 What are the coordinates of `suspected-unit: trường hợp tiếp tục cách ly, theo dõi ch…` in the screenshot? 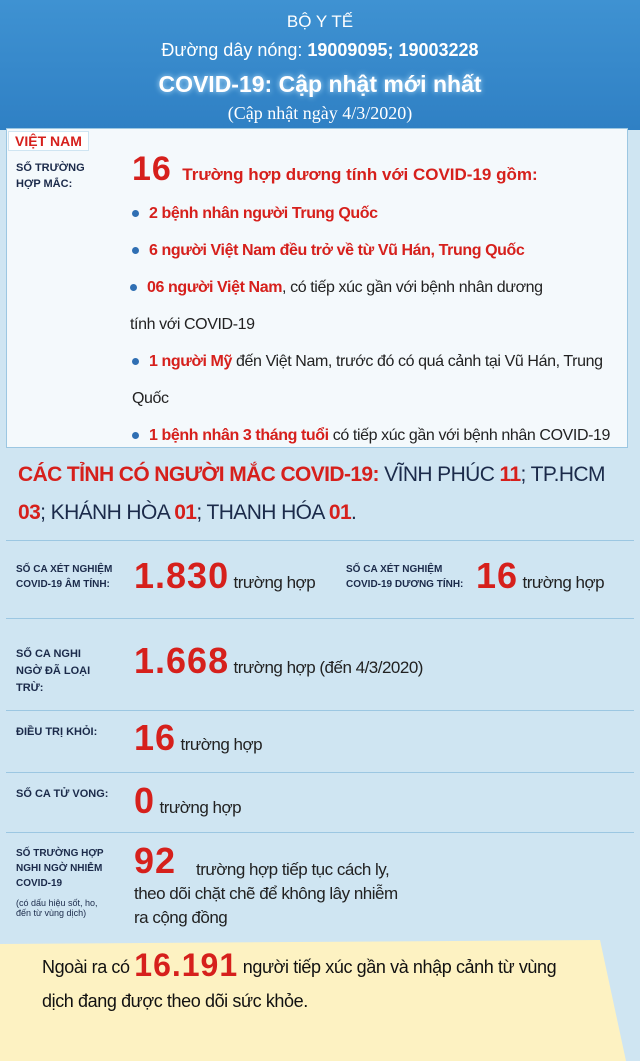 It's located at (266, 893).